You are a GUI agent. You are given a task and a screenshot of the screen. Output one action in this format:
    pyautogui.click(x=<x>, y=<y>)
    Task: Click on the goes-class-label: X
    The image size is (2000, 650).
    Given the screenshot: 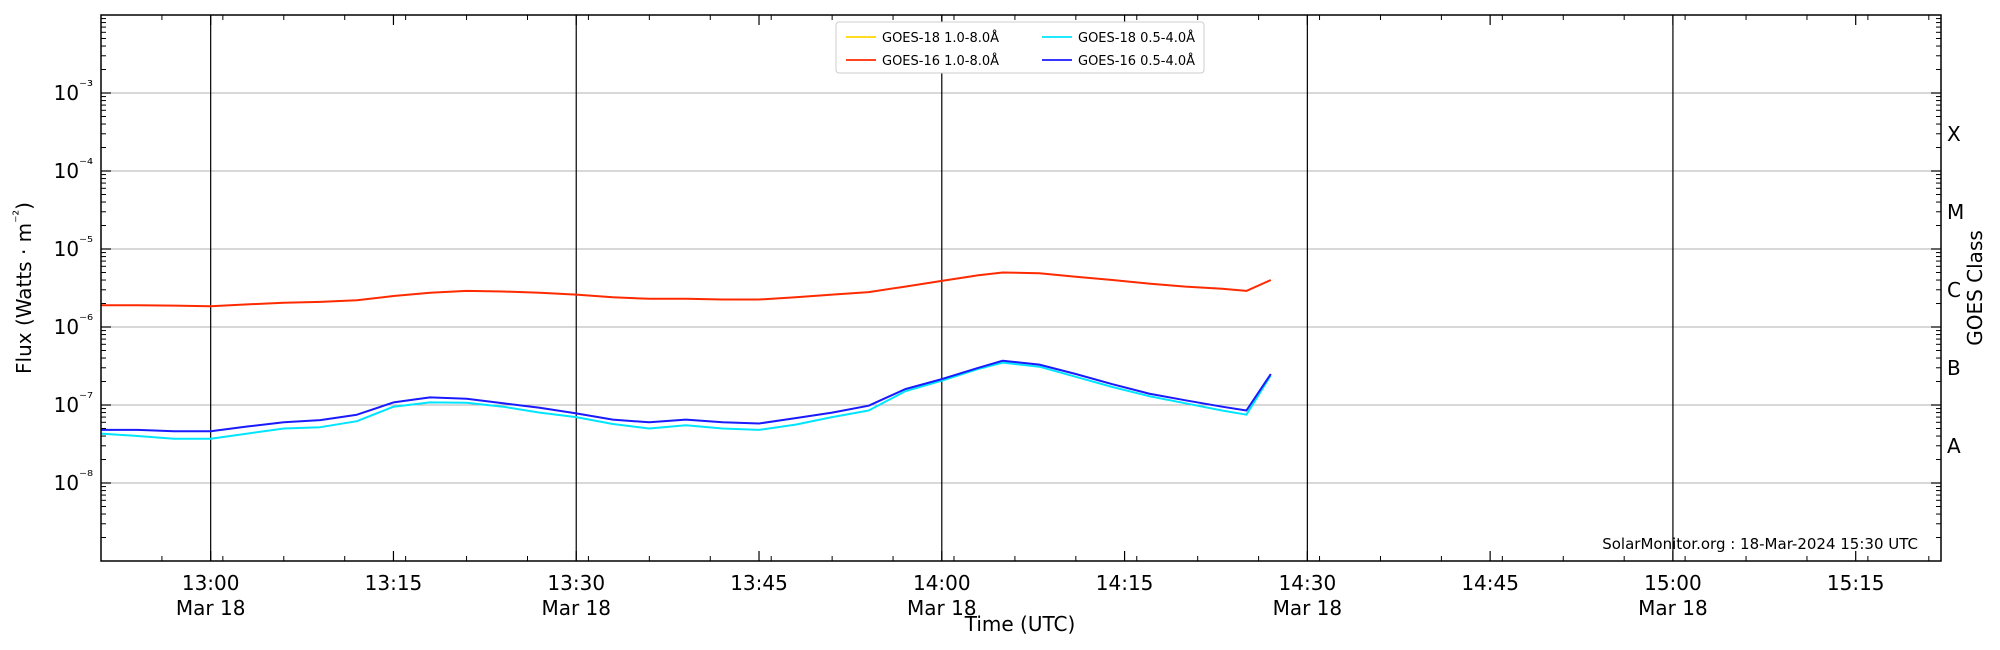 What is the action you would take?
    pyautogui.click(x=1954, y=134)
    